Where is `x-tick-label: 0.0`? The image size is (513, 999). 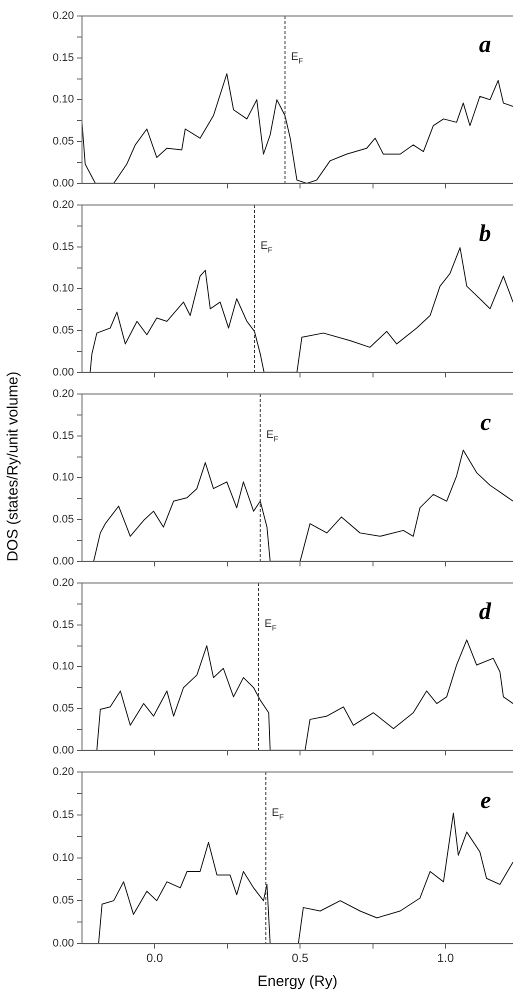
x-tick-label: 0.0 is located at coordinates (155, 958).